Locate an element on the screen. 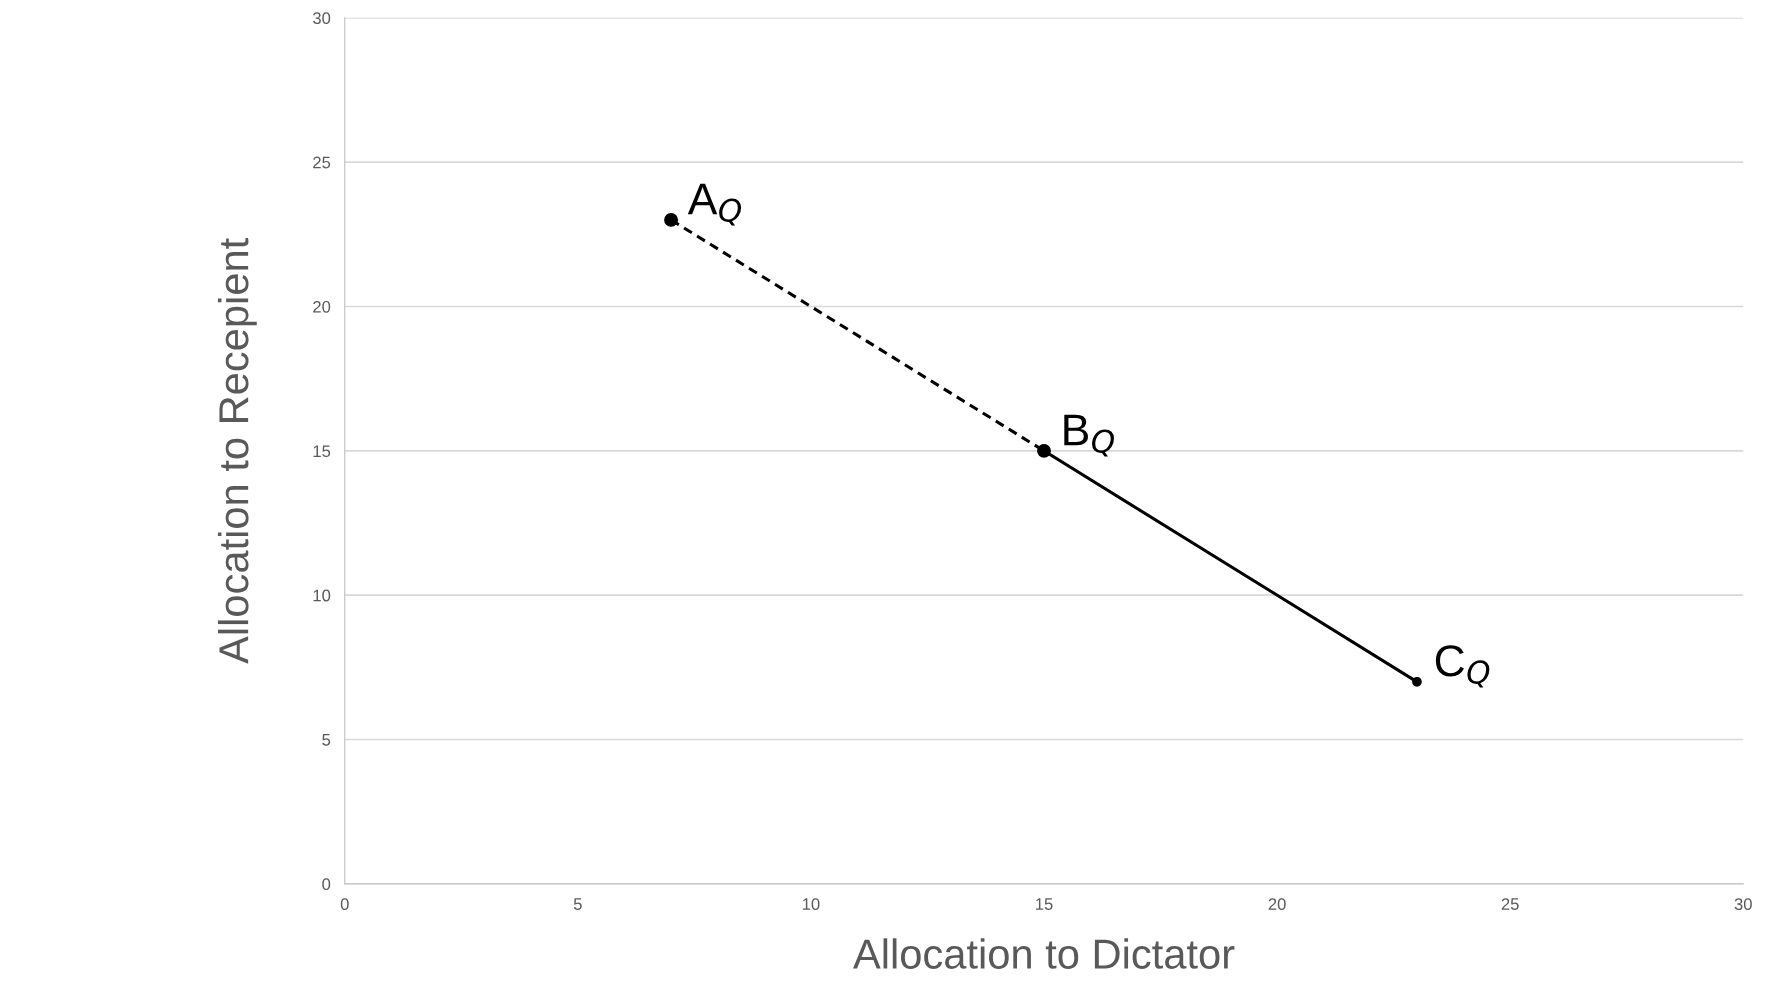 This screenshot has width=1768, height=992. x-tick-label: 10 is located at coordinates (811, 904).